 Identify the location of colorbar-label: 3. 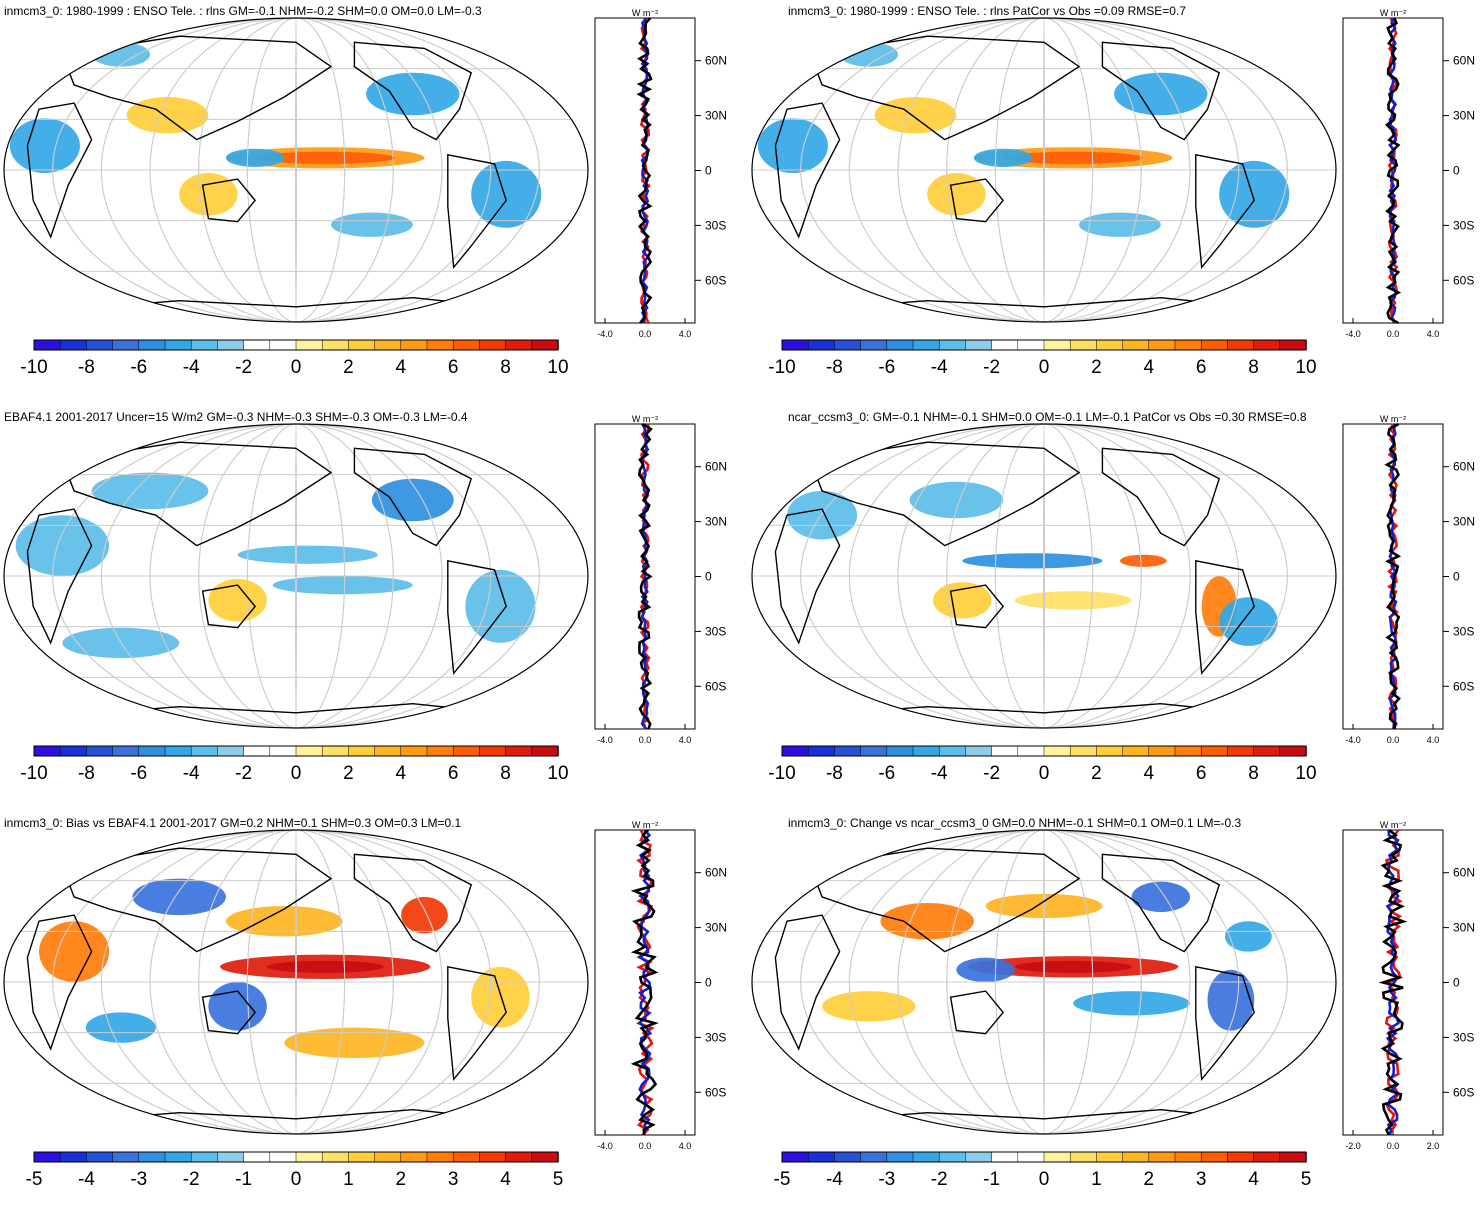
(1201, 1179).